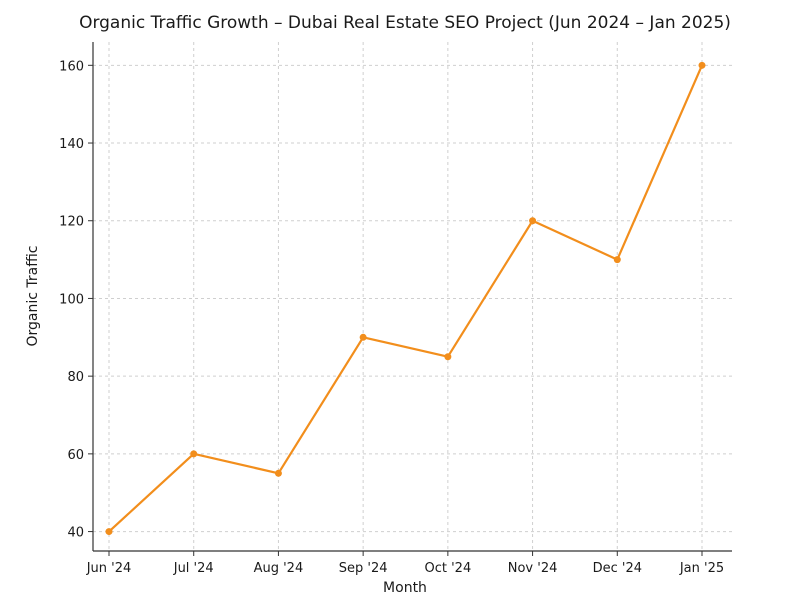 Image resolution: width=800 pixels, height=600 pixels. What do you see at coordinates (279, 568) in the screenshot?
I see `x-tick-label: Aug '24` at bounding box center [279, 568].